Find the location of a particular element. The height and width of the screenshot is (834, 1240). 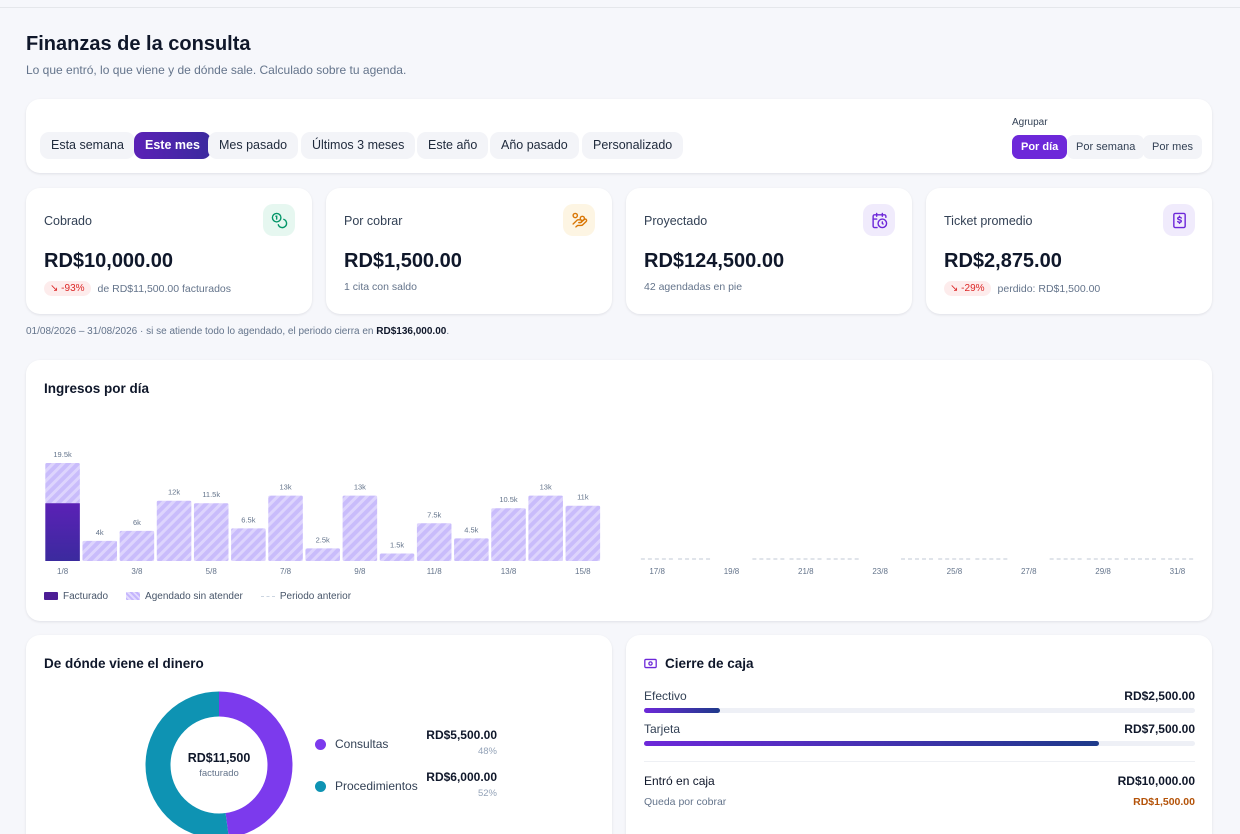

trend-badge: ↘ -93% is located at coordinates (67, 288).